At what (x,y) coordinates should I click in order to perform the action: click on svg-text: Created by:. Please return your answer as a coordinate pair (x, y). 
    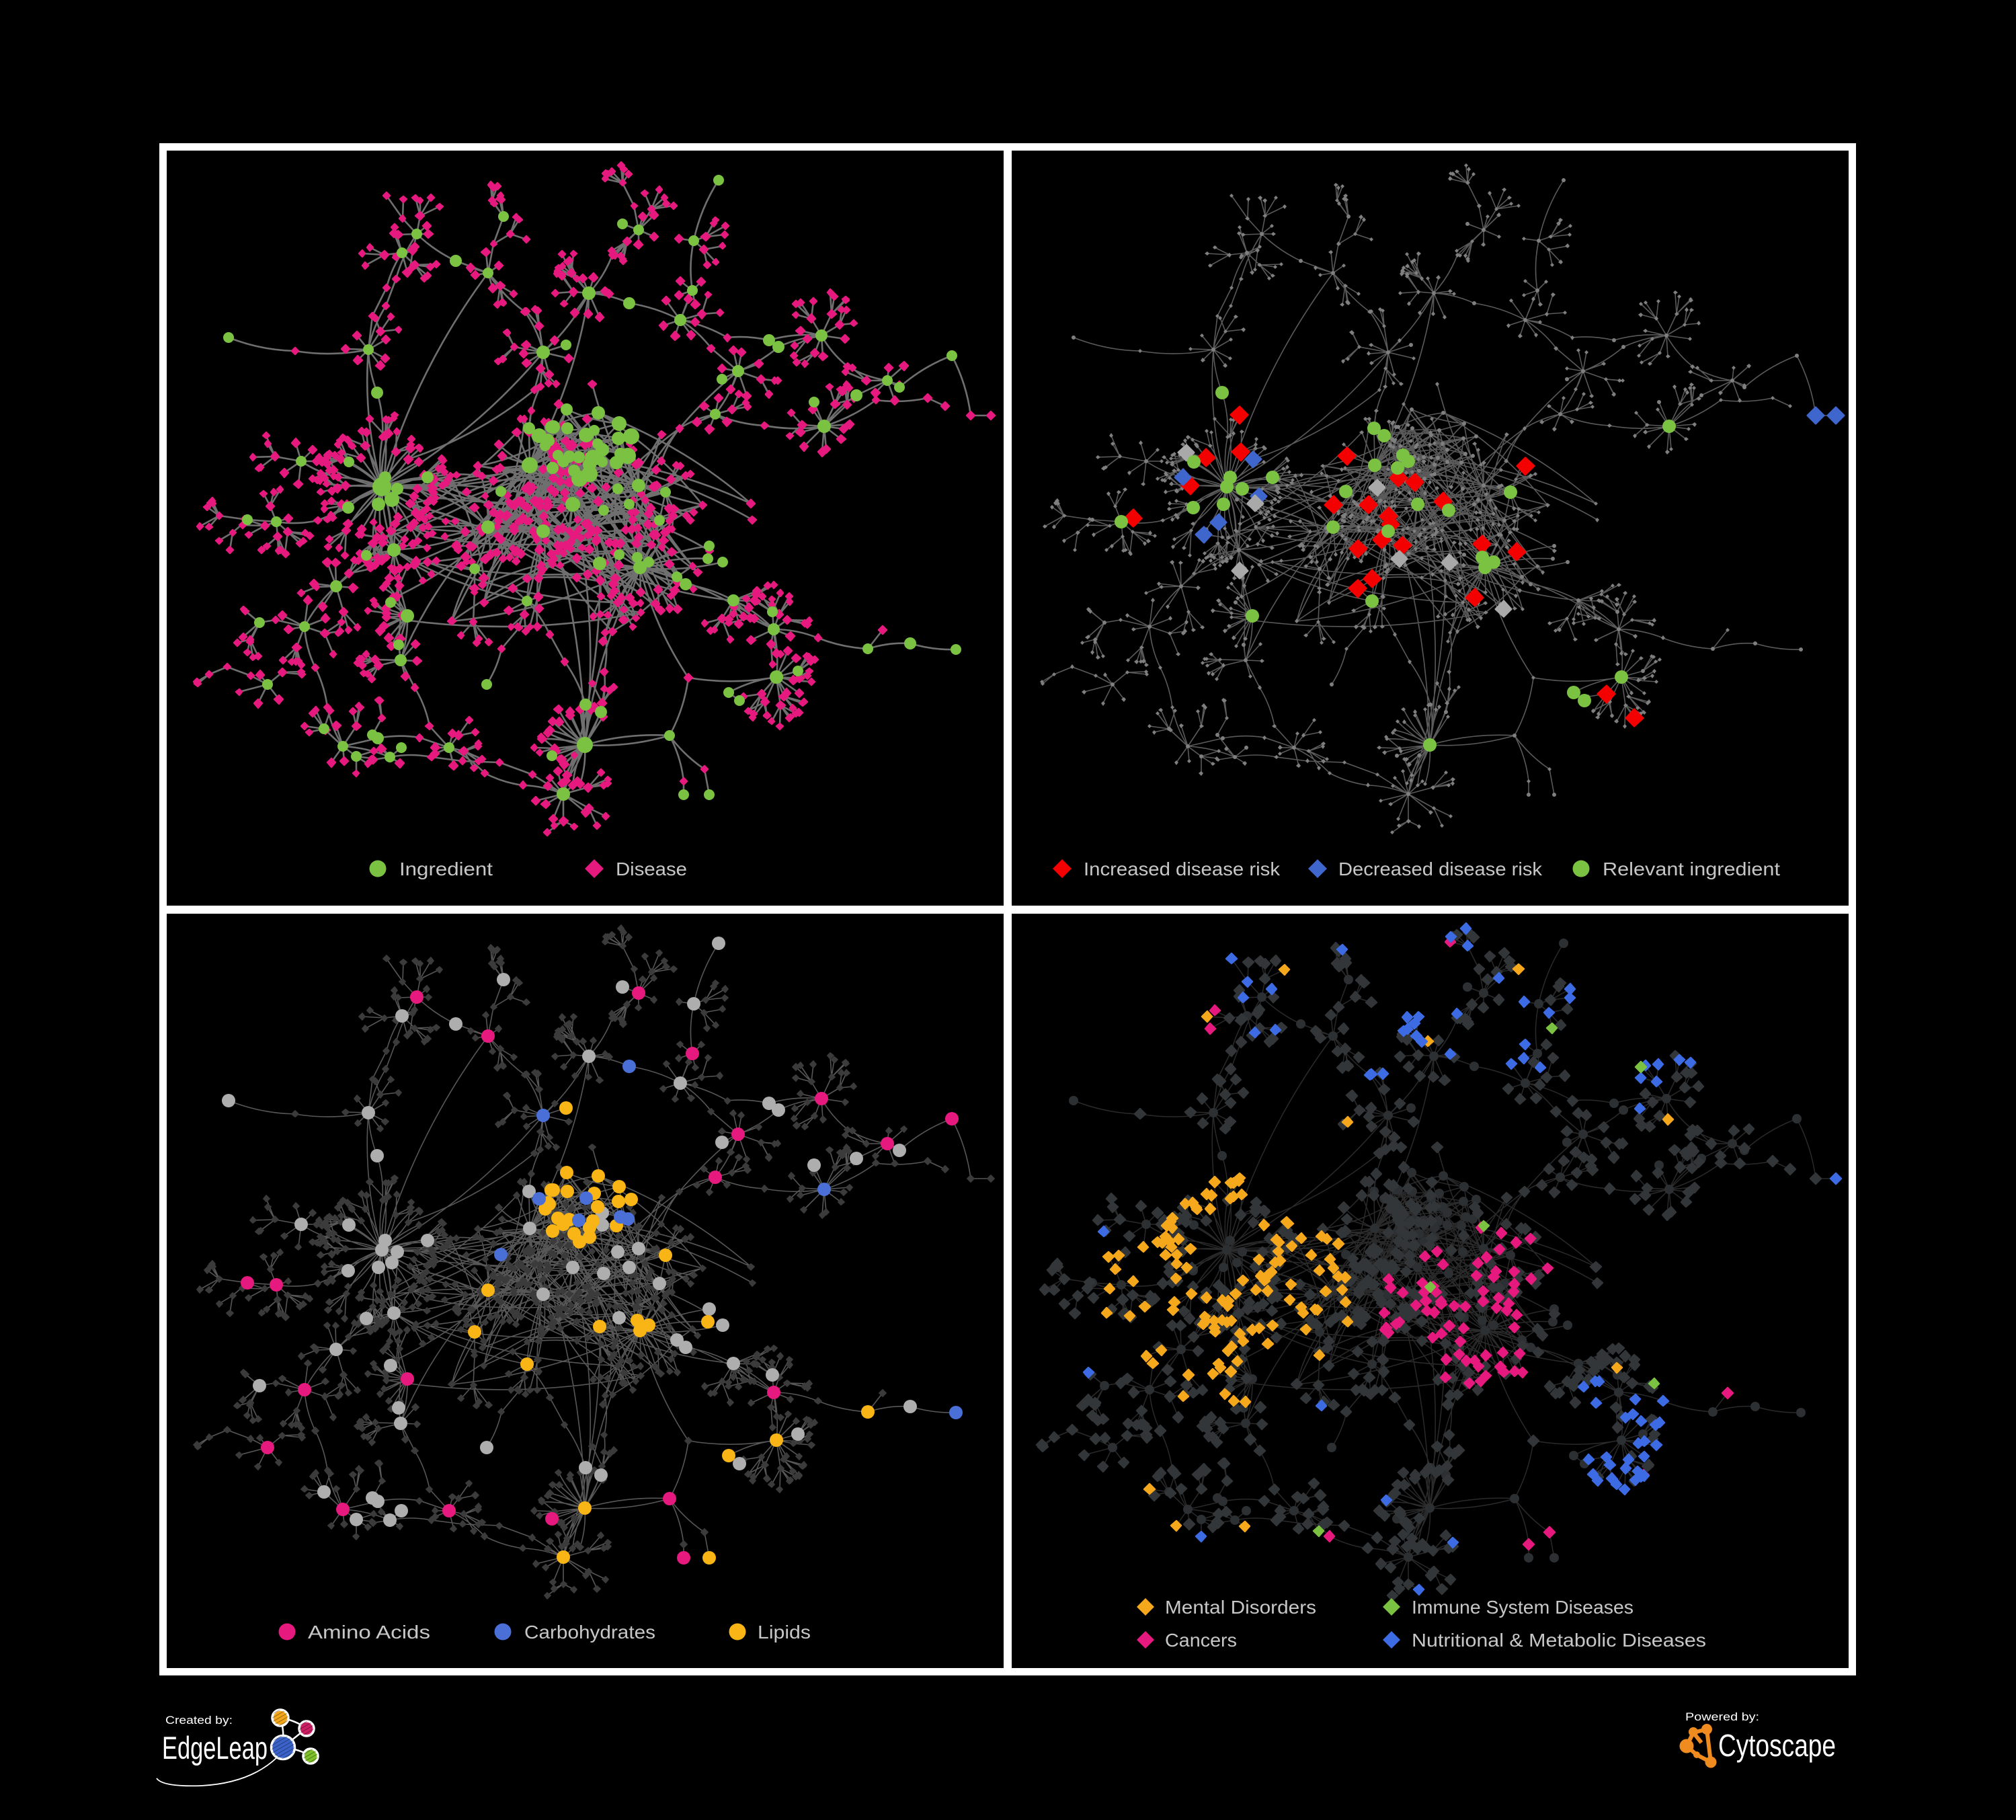
    Looking at the image, I should click on (199, 1720).